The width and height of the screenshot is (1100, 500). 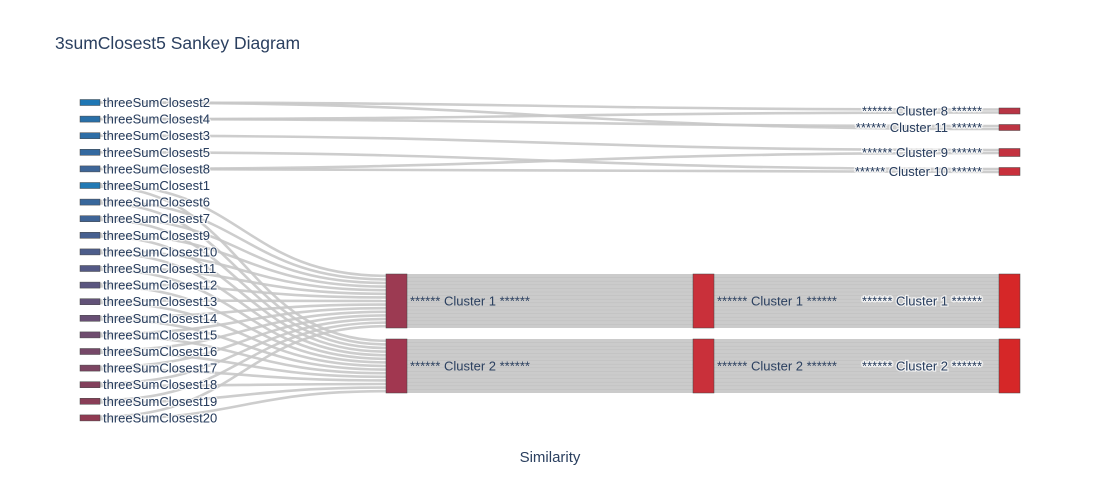 I want to click on source-node-label-halo: threeSumClosest13, so click(x=160, y=301).